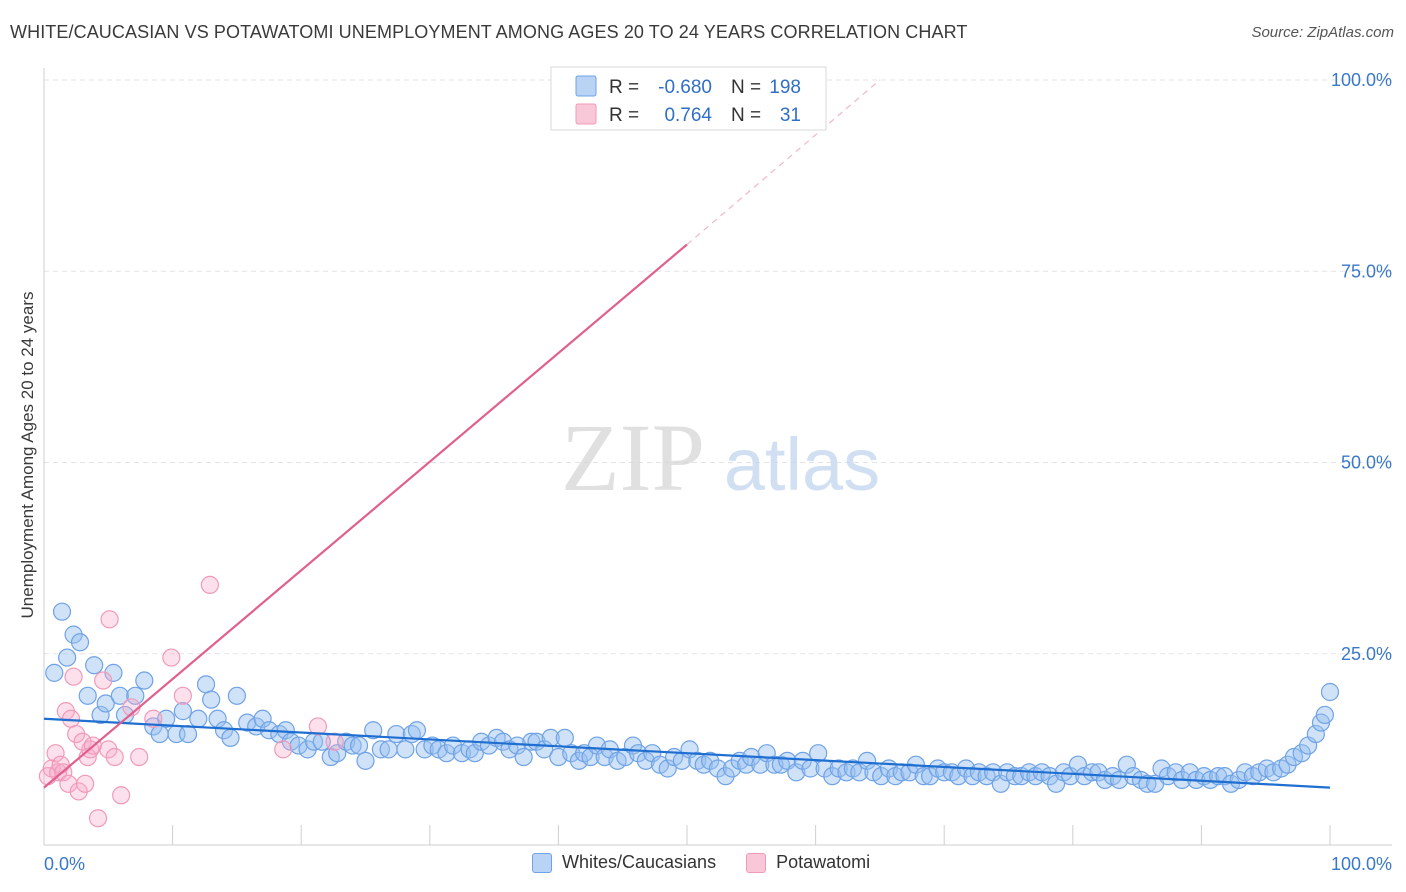  What do you see at coordinates (639, 862) in the screenshot?
I see `legend-label-whites: Whites/Caucasians` at bounding box center [639, 862].